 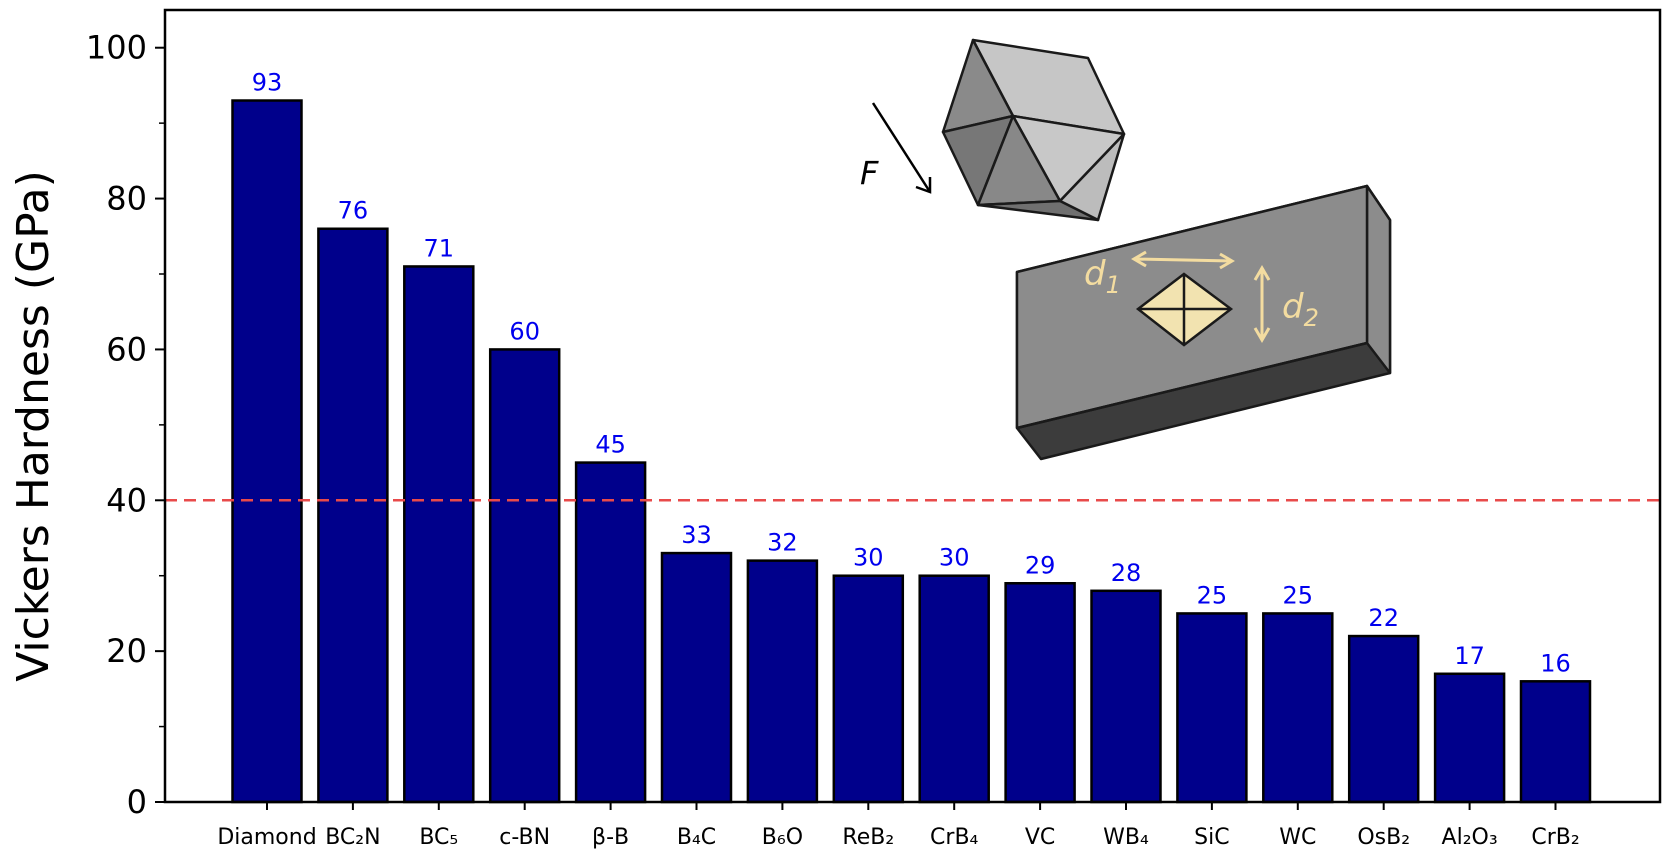 I want to click on diagonal-2-label: d2, so click(x=1300, y=309).